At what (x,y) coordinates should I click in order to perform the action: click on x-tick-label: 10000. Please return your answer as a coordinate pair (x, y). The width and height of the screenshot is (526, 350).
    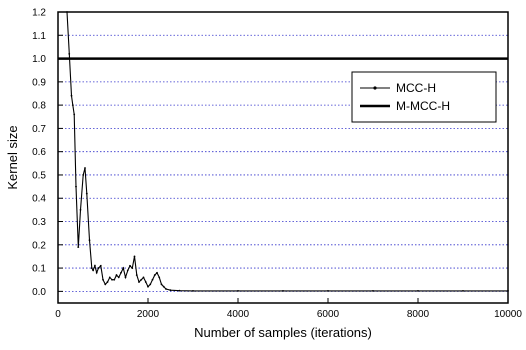
    Looking at the image, I should click on (508, 314).